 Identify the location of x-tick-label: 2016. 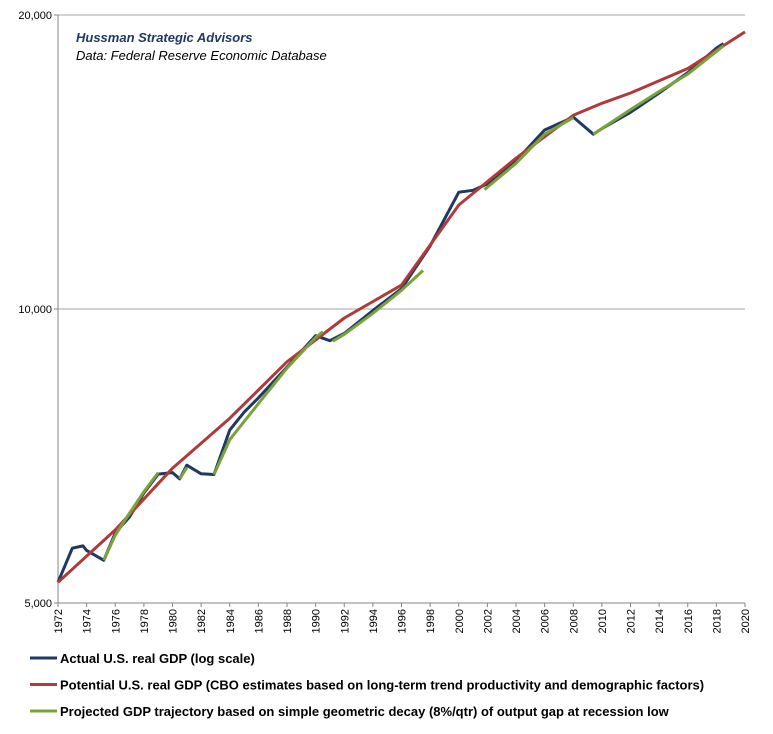
(689, 621).